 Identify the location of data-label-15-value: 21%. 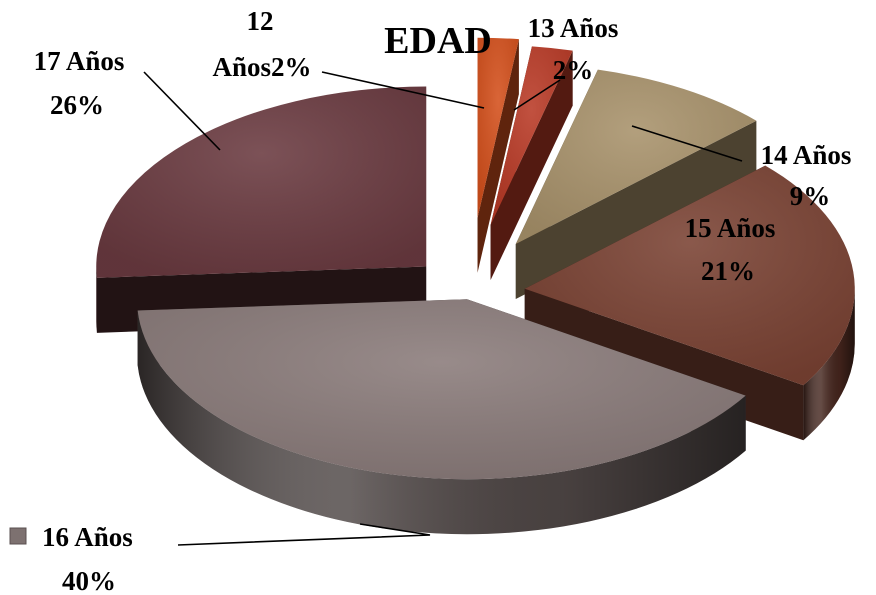
(728, 271).